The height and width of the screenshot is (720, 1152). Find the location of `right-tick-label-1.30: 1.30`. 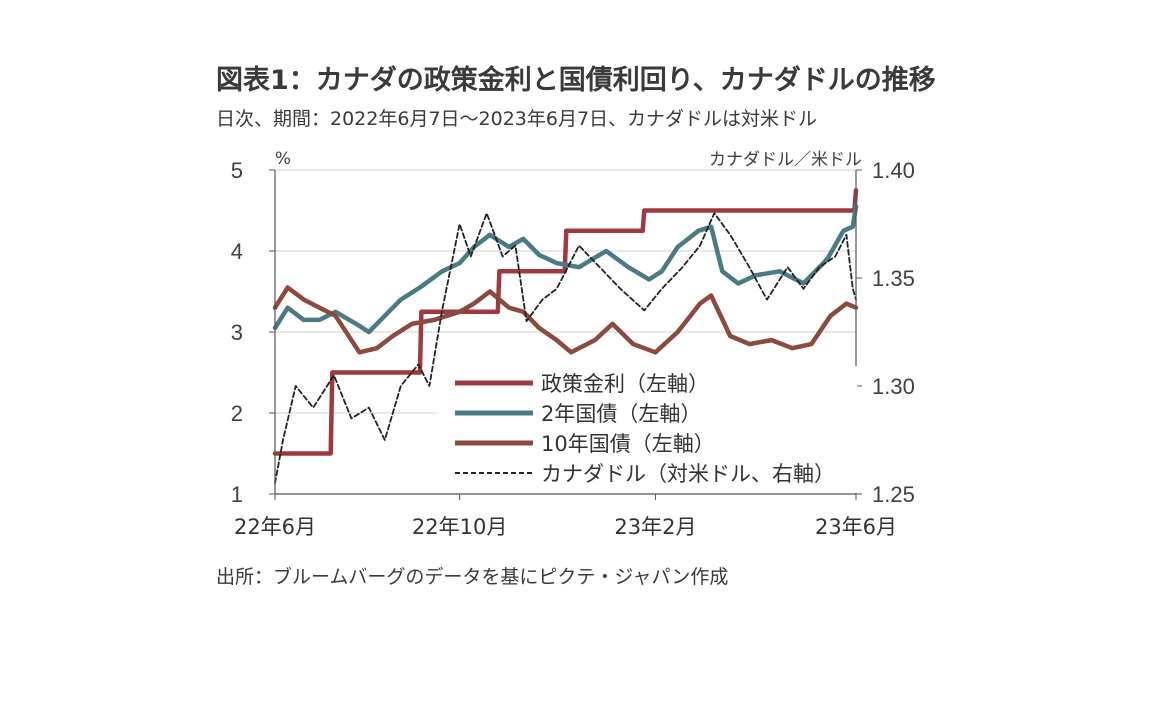

right-tick-label-1.30: 1.30 is located at coordinates (893, 386).